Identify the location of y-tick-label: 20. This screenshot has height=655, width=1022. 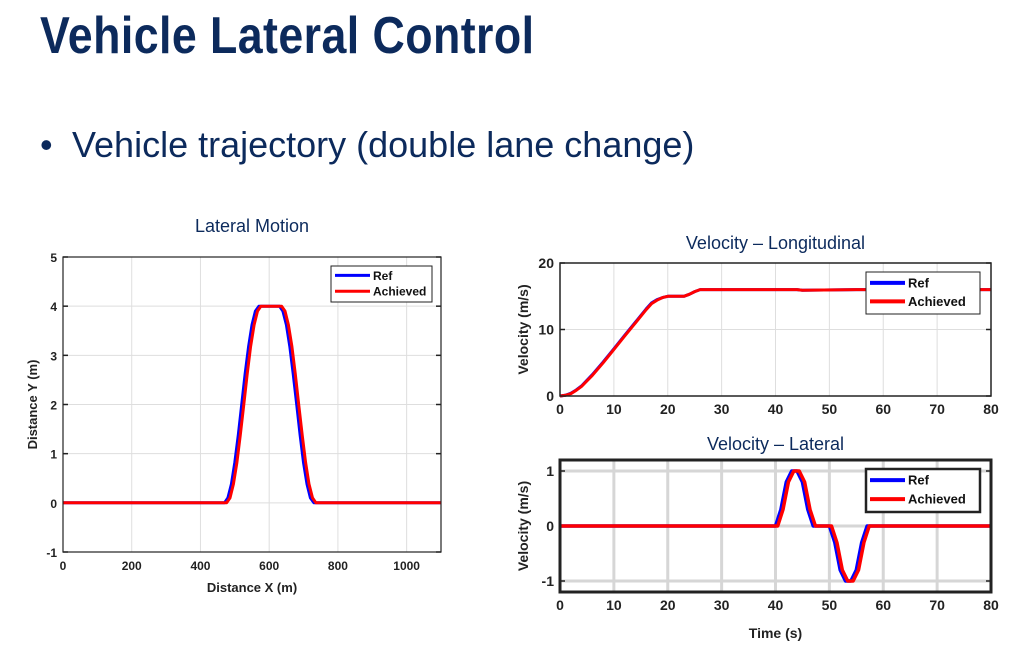
(546, 263).